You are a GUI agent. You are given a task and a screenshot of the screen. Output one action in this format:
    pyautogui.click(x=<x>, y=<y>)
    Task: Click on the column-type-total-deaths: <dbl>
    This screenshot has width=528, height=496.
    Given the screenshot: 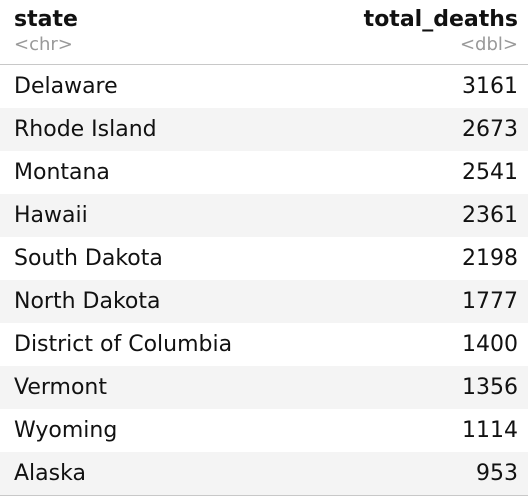 What is the action you would take?
    pyautogui.click(x=488, y=44)
    